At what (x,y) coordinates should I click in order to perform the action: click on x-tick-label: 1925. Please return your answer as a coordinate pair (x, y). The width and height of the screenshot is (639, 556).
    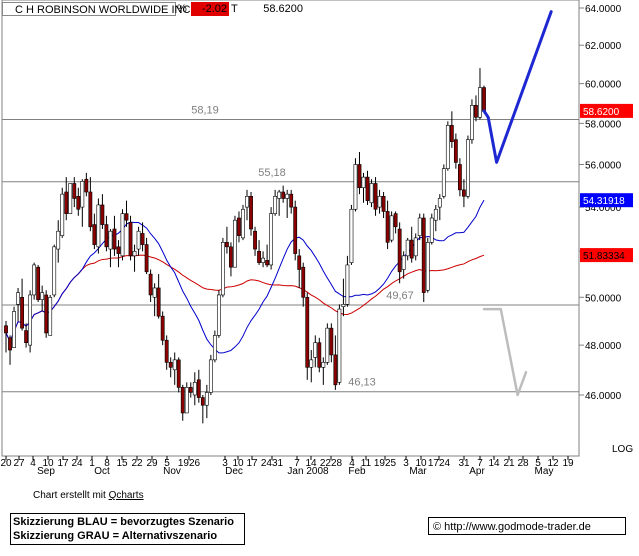
    Looking at the image, I should click on (385, 463).